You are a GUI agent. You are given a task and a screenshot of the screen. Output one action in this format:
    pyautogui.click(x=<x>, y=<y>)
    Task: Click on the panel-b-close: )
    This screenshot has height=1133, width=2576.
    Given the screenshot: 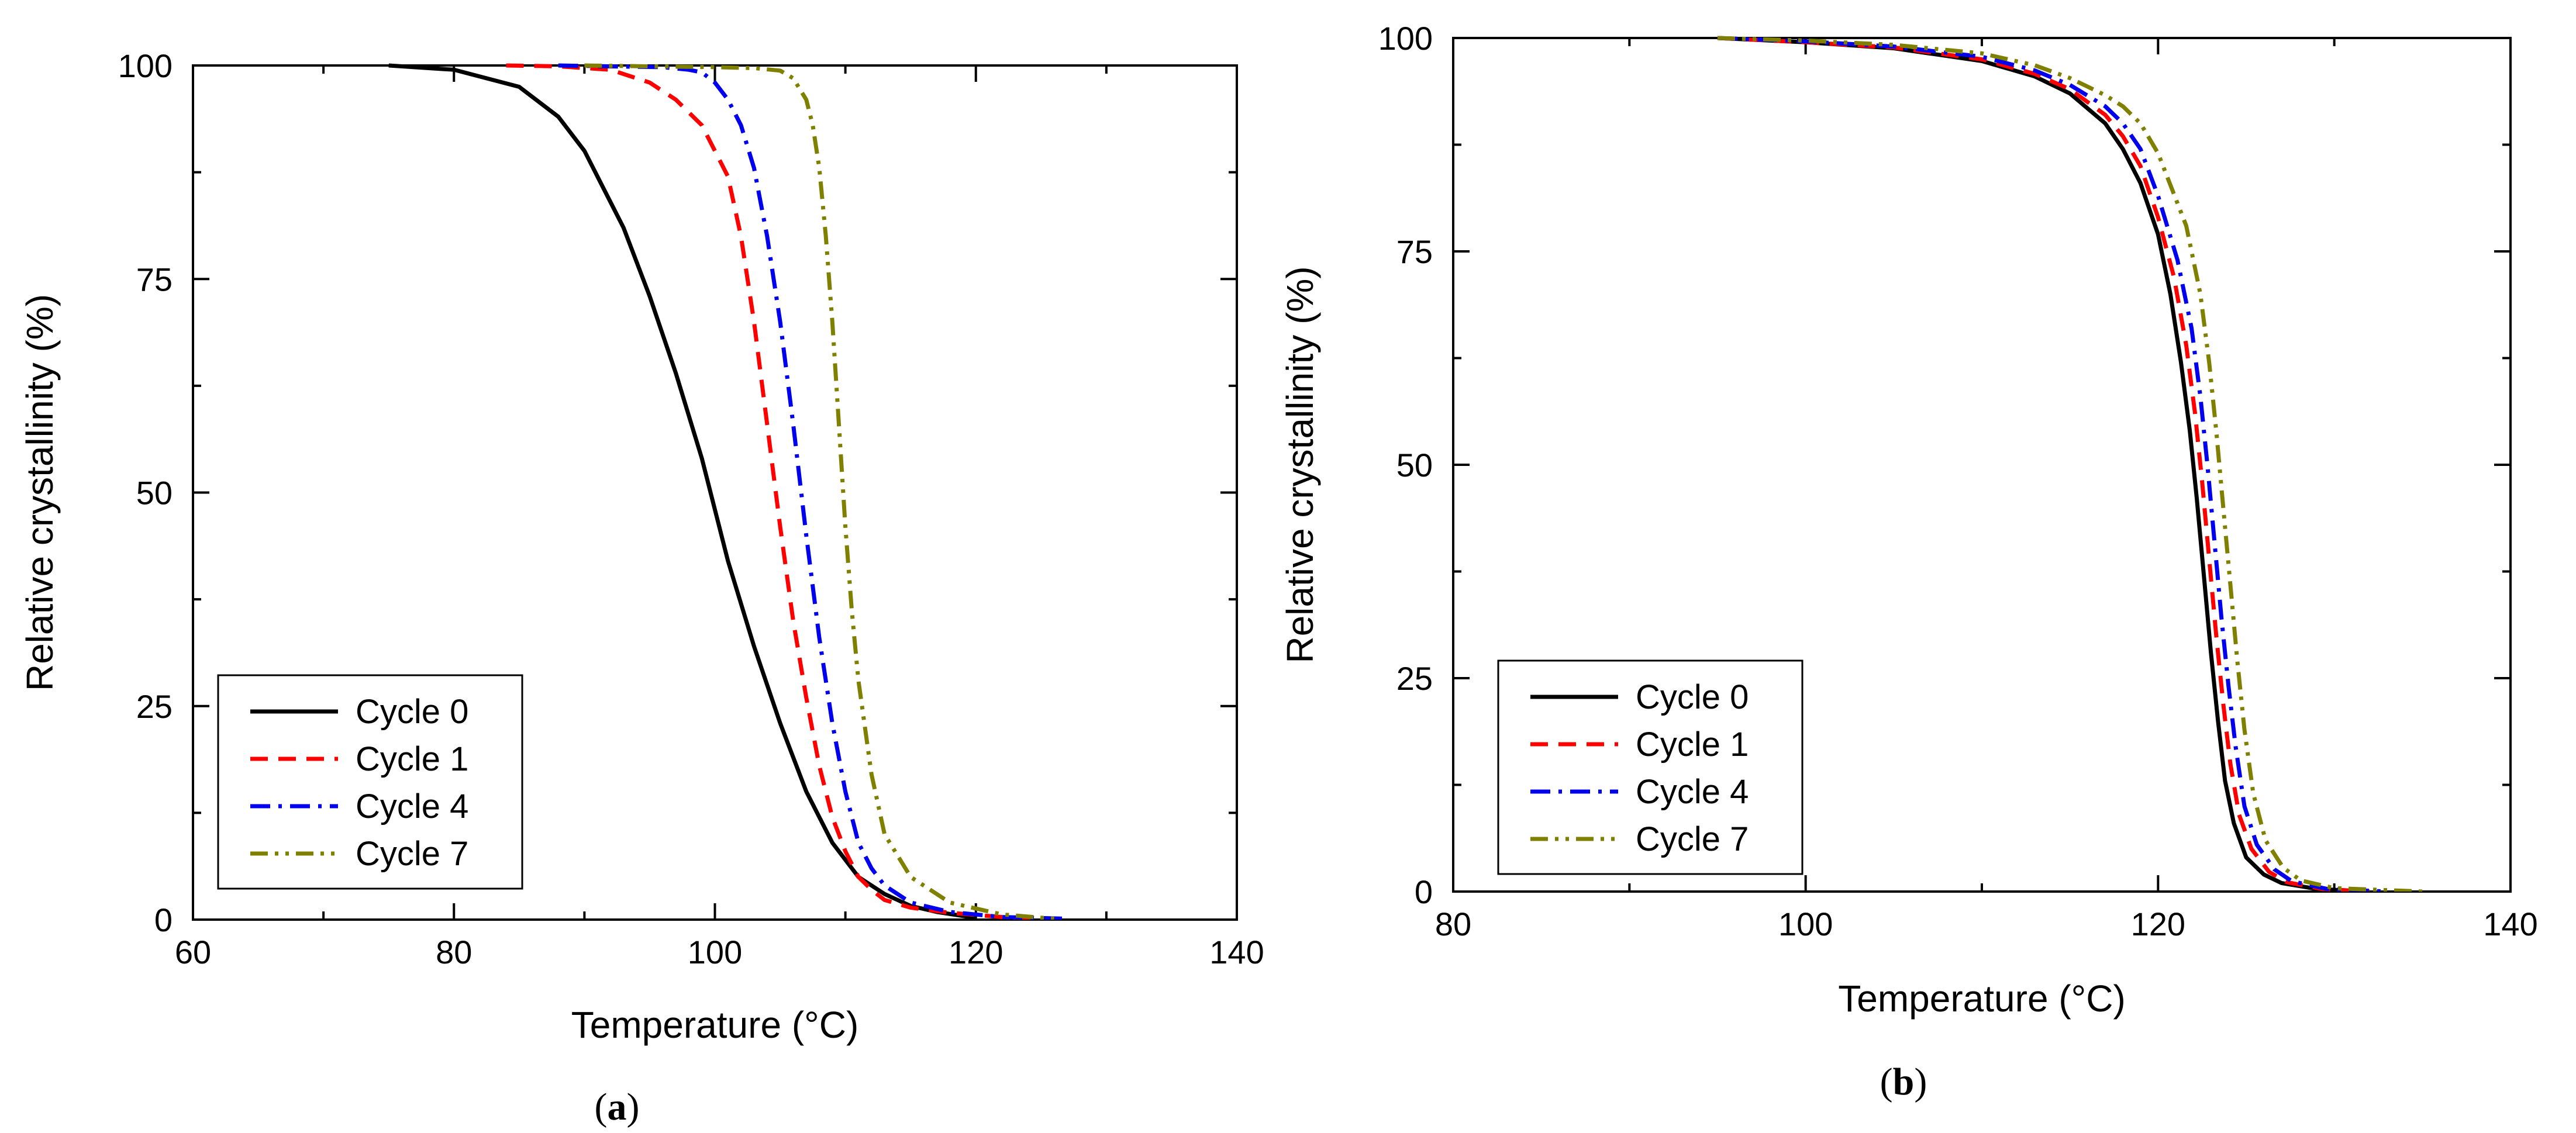 What is the action you would take?
    pyautogui.click(x=1921, y=1082)
    